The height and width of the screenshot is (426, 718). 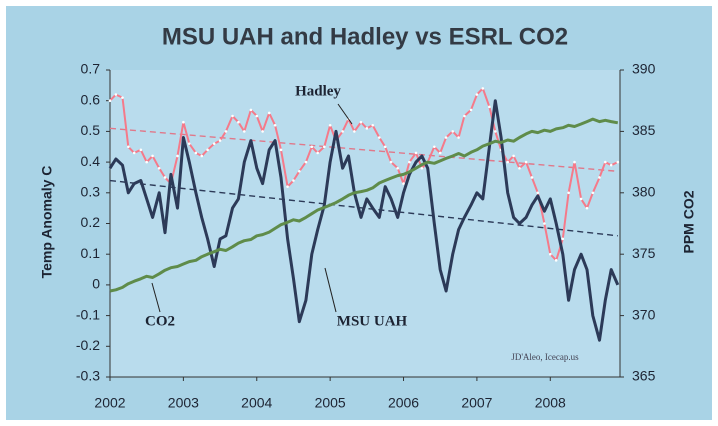 I want to click on x-tick-label: 2007, so click(x=476, y=403).